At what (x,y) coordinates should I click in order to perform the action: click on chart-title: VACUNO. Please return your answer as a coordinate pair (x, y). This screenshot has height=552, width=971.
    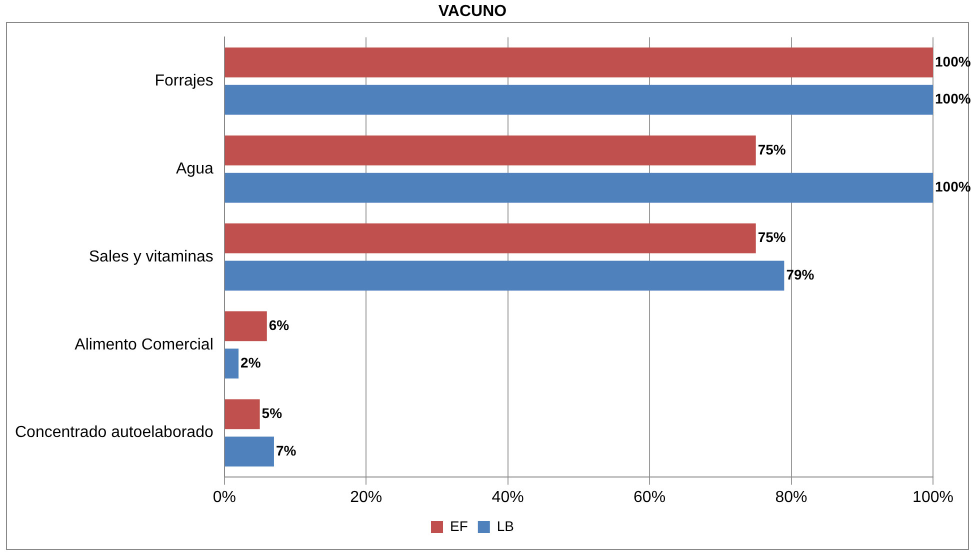
    Looking at the image, I should click on (472, 11).